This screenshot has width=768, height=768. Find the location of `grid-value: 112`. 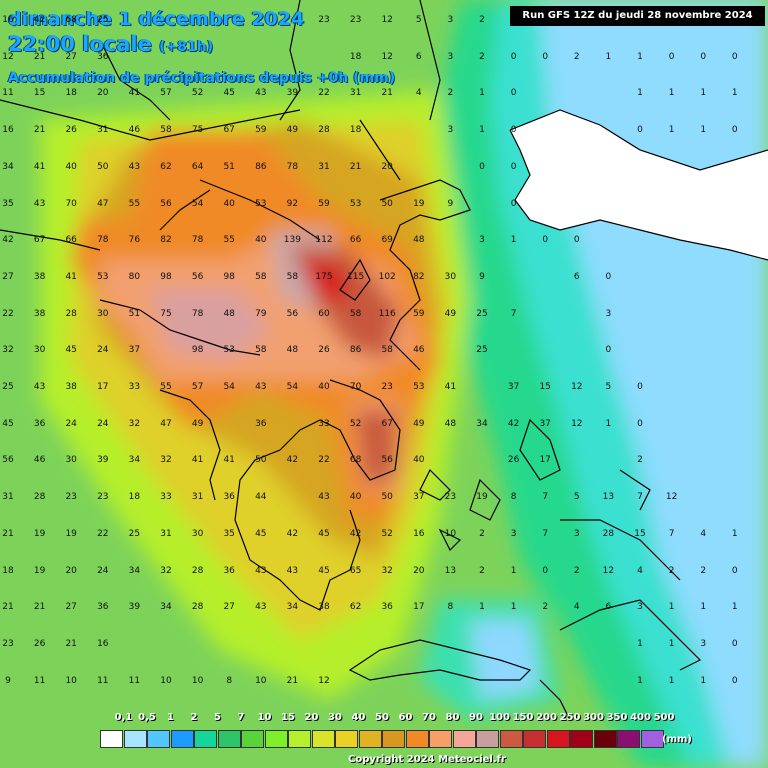

grid-value: 112 is located at coordinates (324, 240).